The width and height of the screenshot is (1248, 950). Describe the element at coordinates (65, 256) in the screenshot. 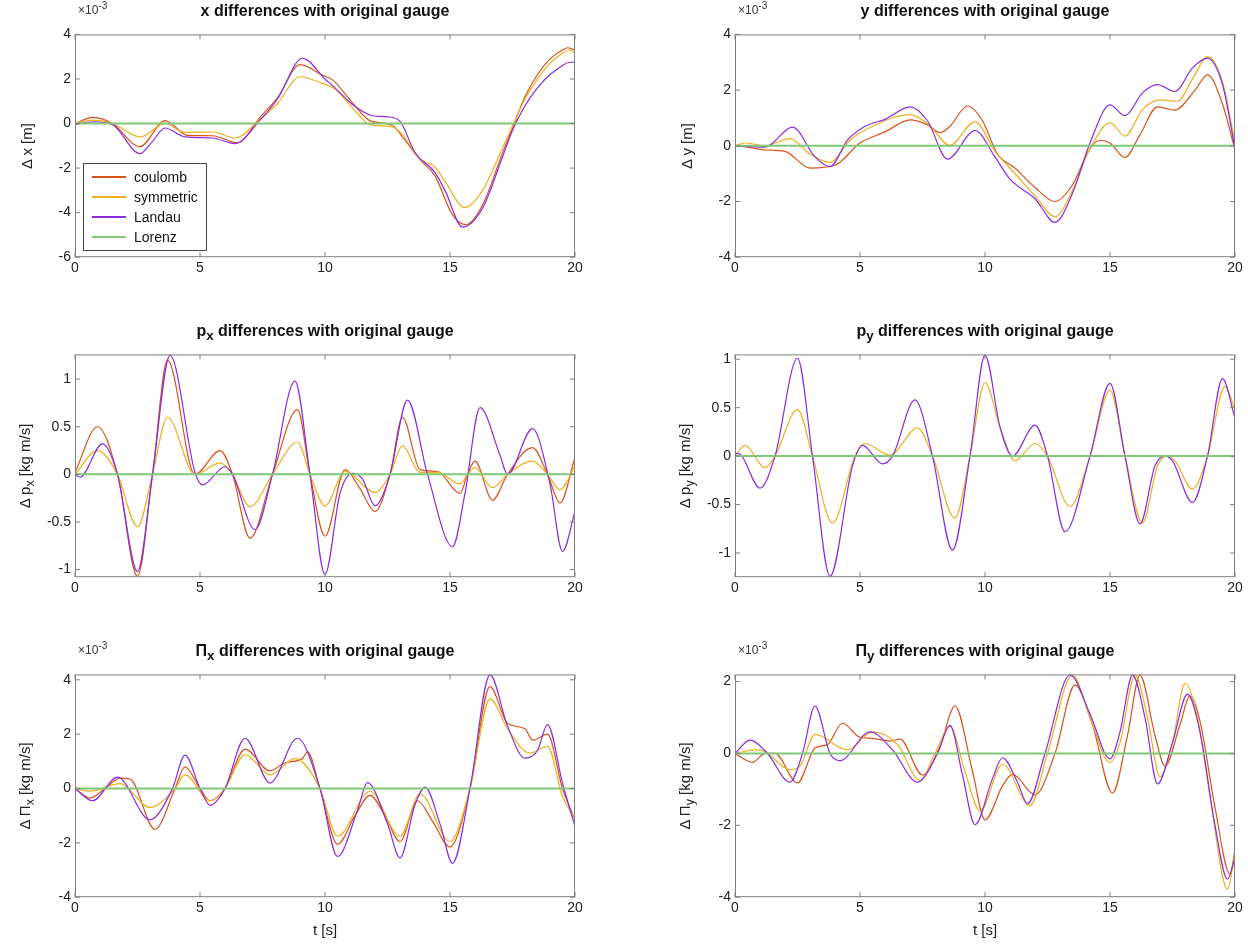

I see `y-tick-label: -6` at that location.